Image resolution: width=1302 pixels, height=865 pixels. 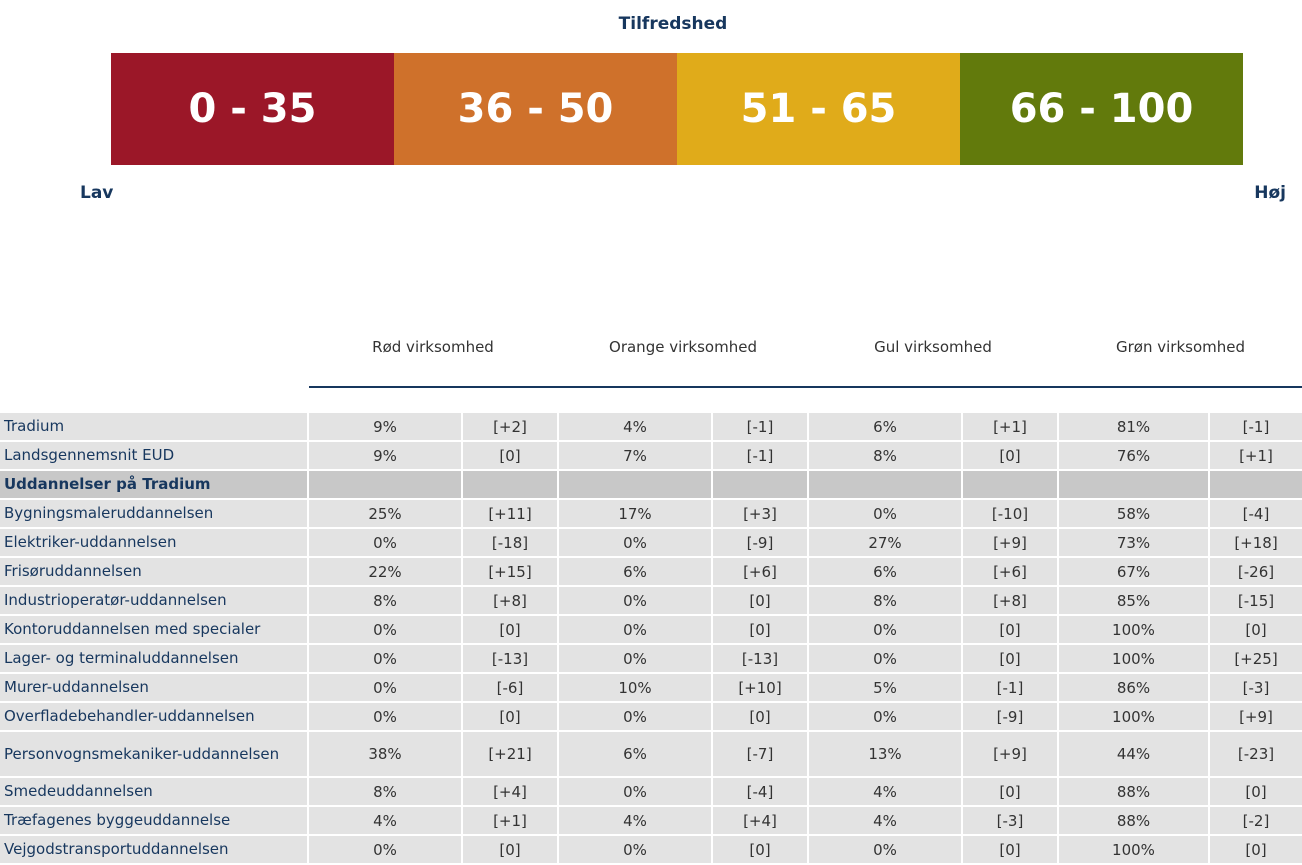 I want to click on scale-segment: 66 - 100, so click(x=1101, y=109).